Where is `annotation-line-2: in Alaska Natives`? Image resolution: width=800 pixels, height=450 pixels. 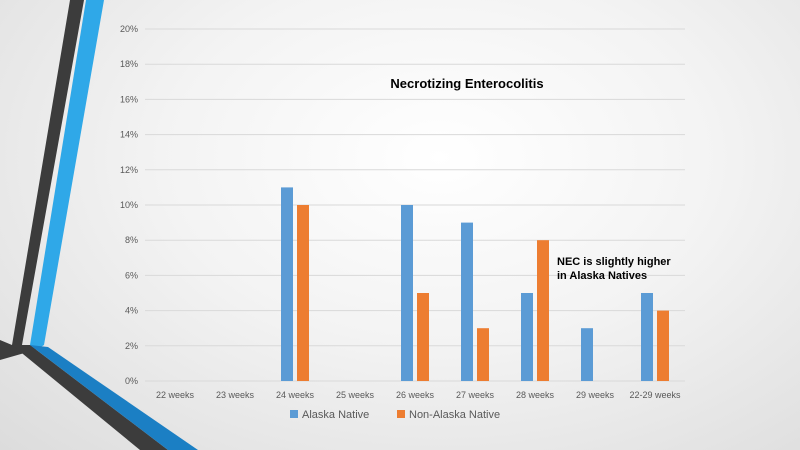
annotation-line-2: in Alaska Natives is located at coordinates (602, 276).